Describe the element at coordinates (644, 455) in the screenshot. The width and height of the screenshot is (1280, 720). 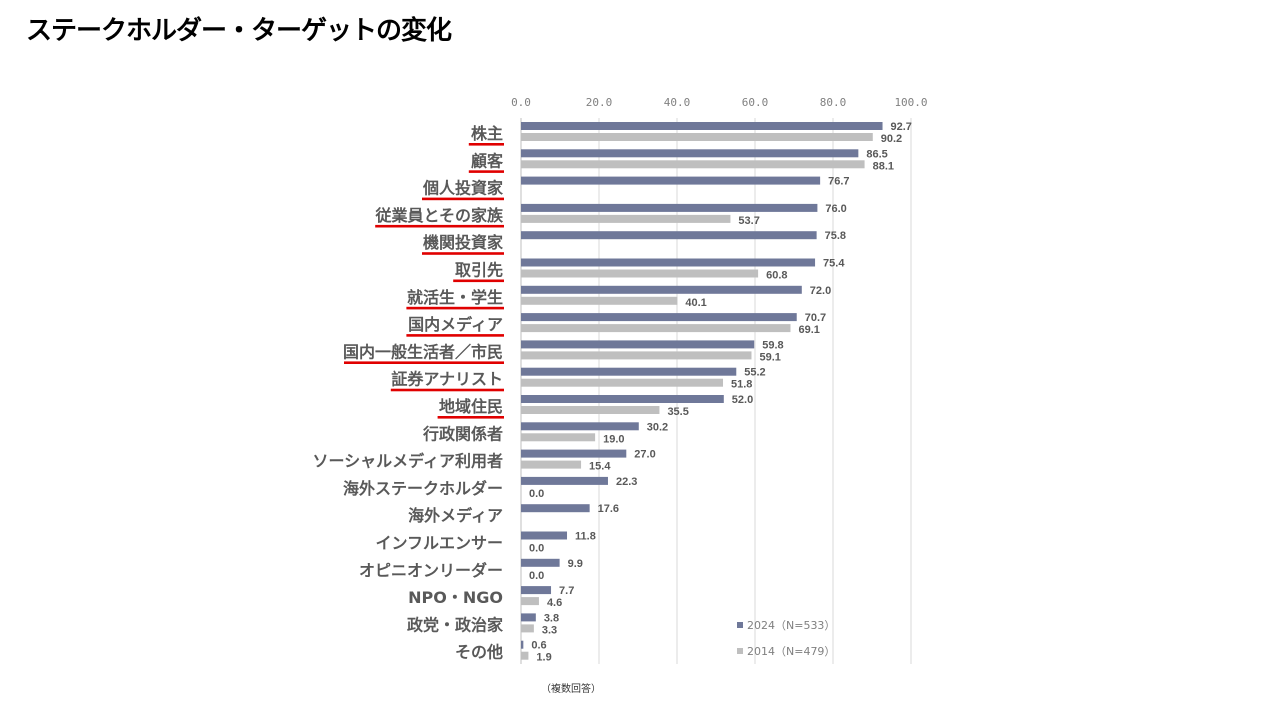
I see `data-label-2024: 27.0` at that location.